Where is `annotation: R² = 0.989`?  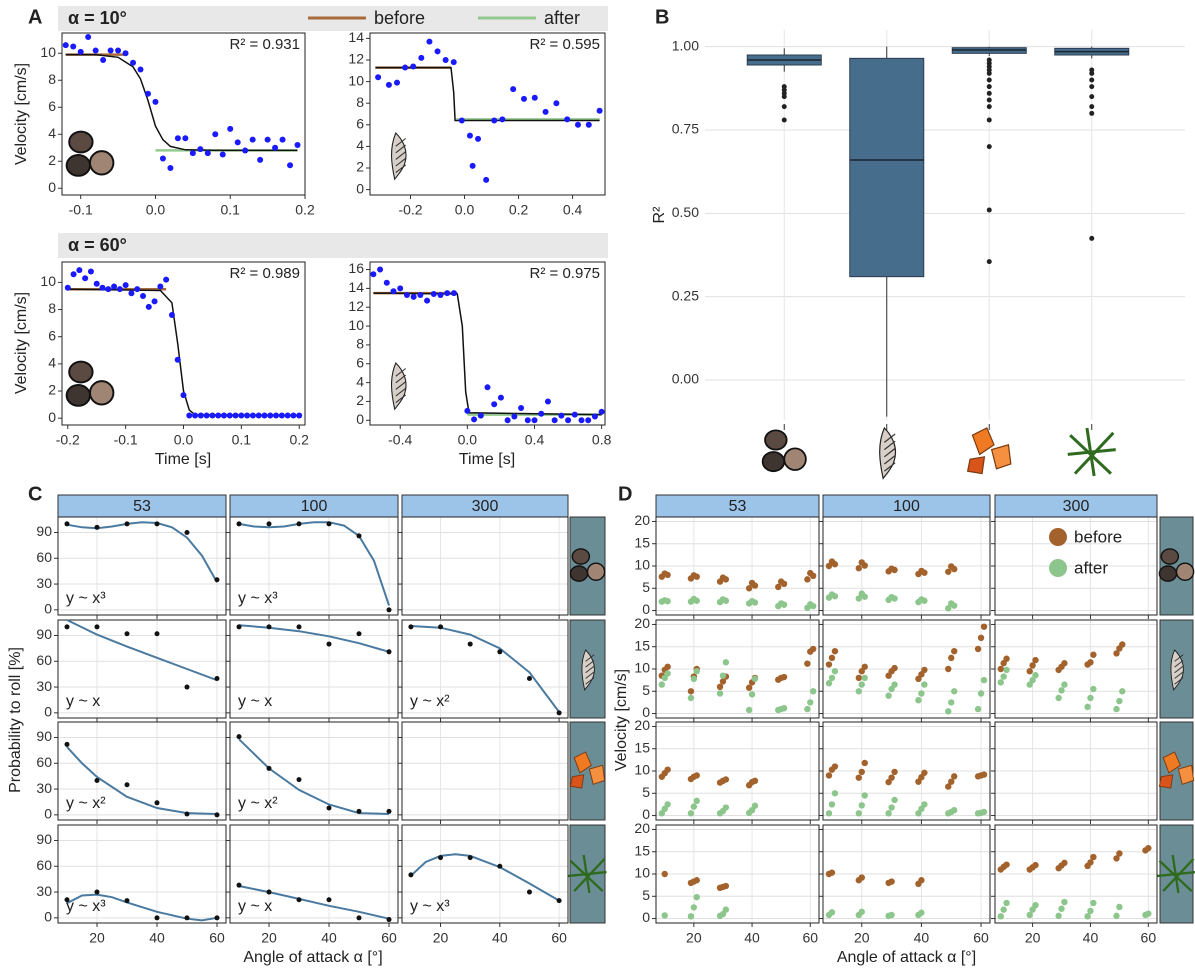 annotation: R² = 0.989 is located at coordinates (265, 273).